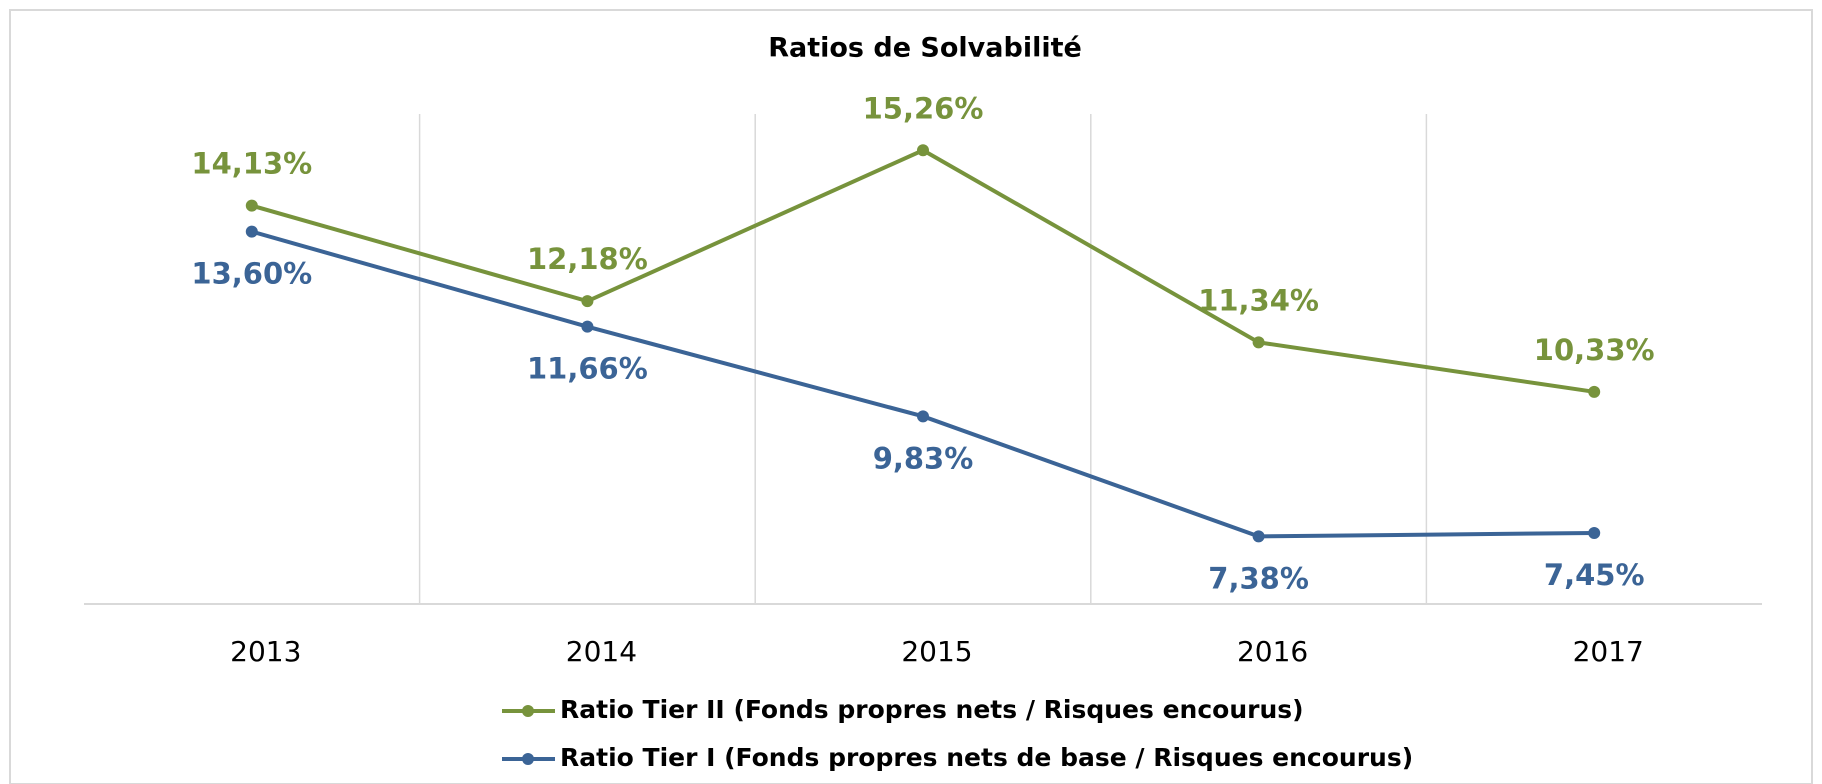  What do you see at coordinates (923, 458) in the screenshot?
I see `data-label: 9,83%` at bounding box center [923, 458].